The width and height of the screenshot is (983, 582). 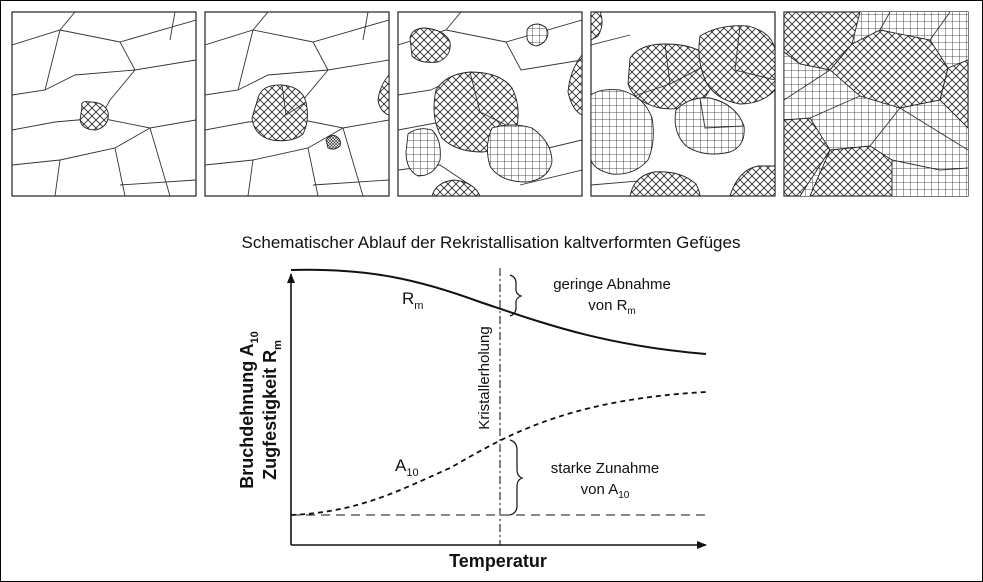 I want to click on a10-curve-label: A10, so click(x=407, y=467).